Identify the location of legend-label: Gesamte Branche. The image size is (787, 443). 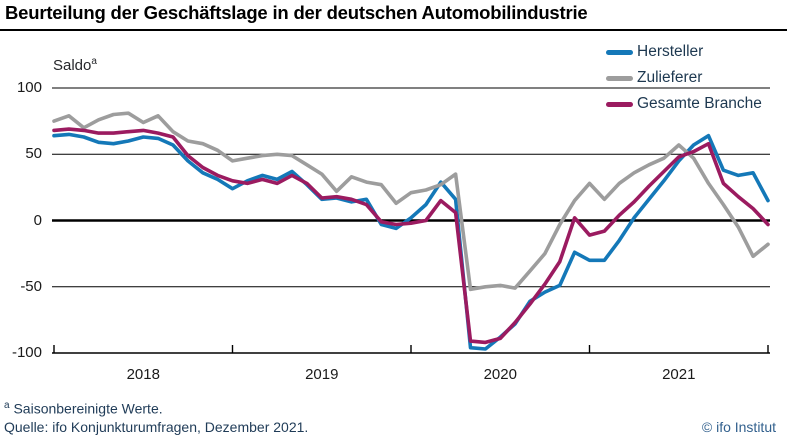
(699, 103).